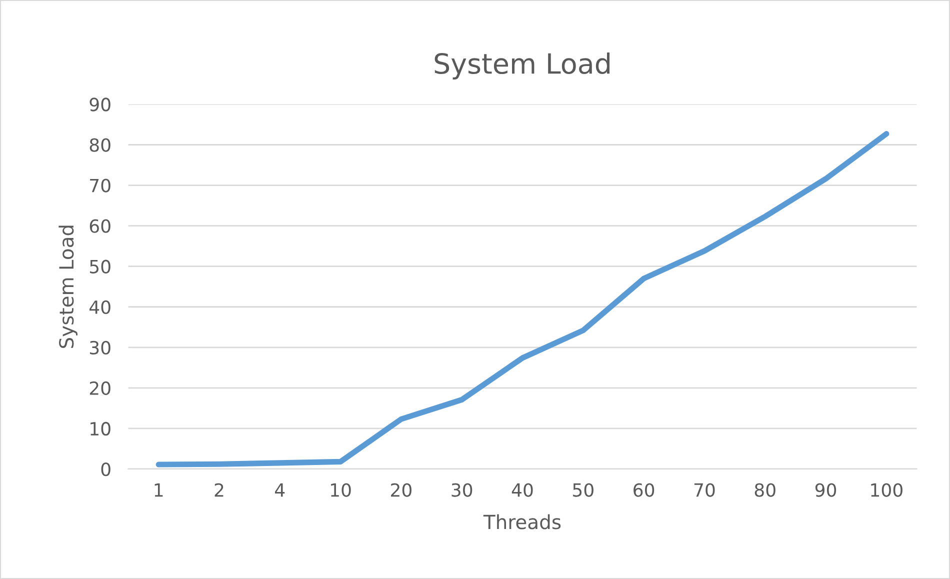 The height and width of the screenshot is (579, 950). What do you see at coordinates (99, 307) in the screenshot?
I see `y-tick-label: 40` at bounding box center [99, 307].